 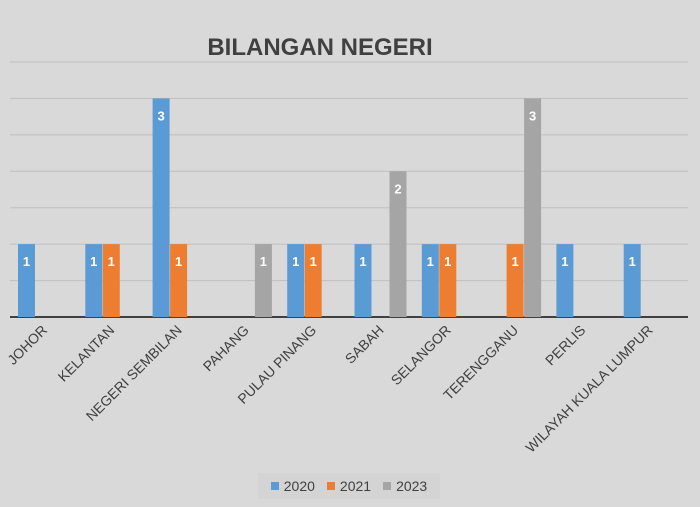 I want to click on legend-item-2021: 2021, so click(x=349, y=486).